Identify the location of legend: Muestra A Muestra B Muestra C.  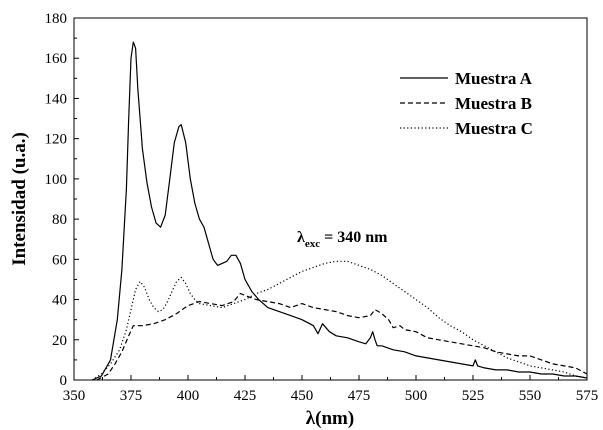
(466, 103).